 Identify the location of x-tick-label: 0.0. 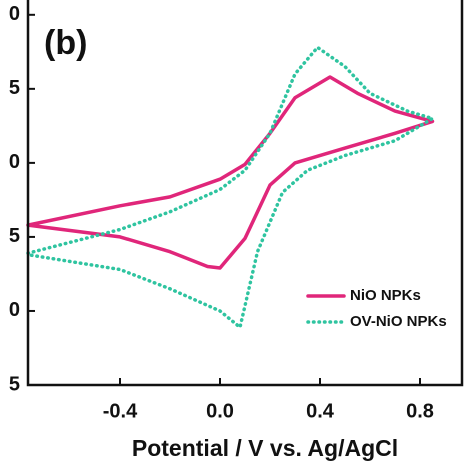
(220, 411).